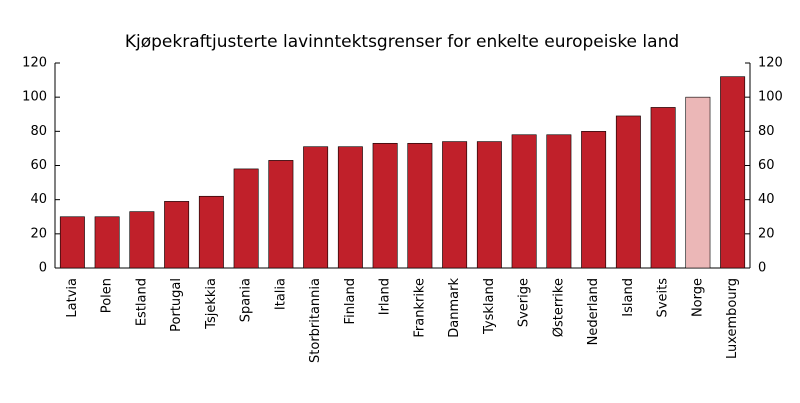  I want to click on y2-tick-label: 0, so click(762, 268).